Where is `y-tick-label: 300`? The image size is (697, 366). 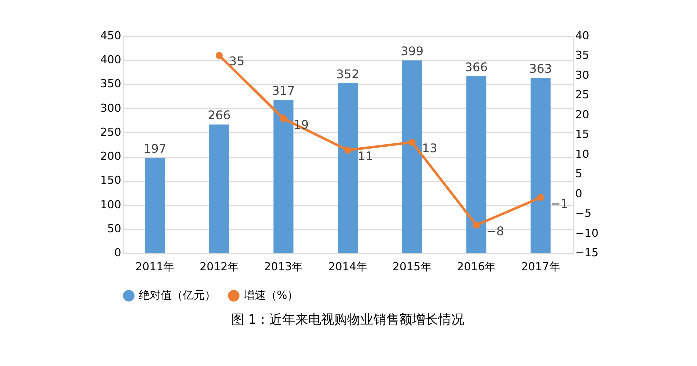
y-tick-label: 300 is located at coordinates (111, 108).